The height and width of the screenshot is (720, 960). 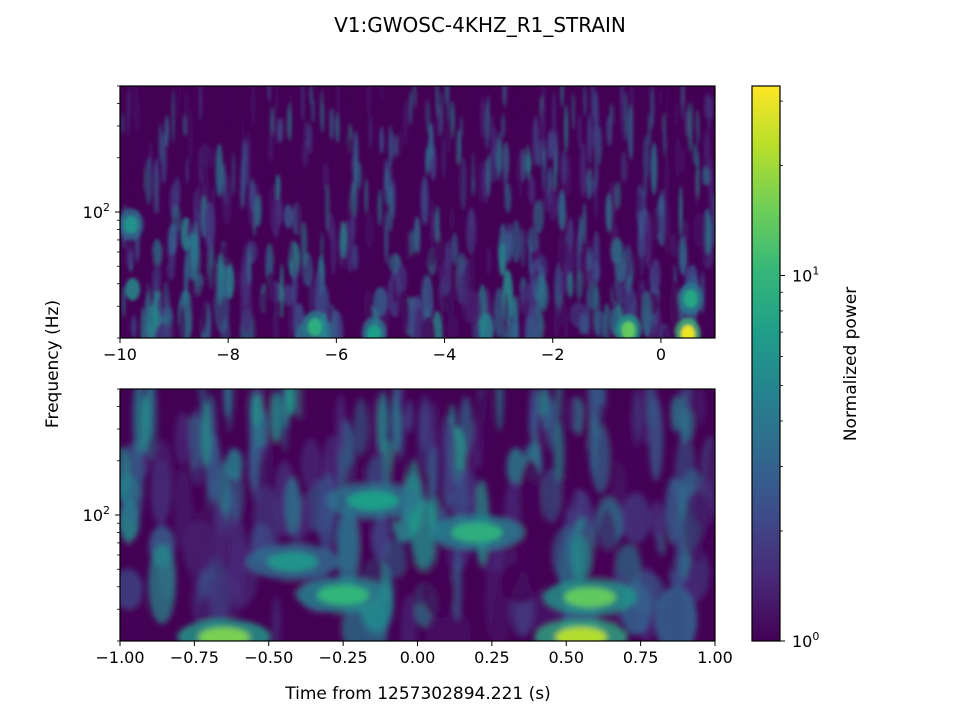 I want to click on colorbar: 100 101, so click(x=785, y=368).